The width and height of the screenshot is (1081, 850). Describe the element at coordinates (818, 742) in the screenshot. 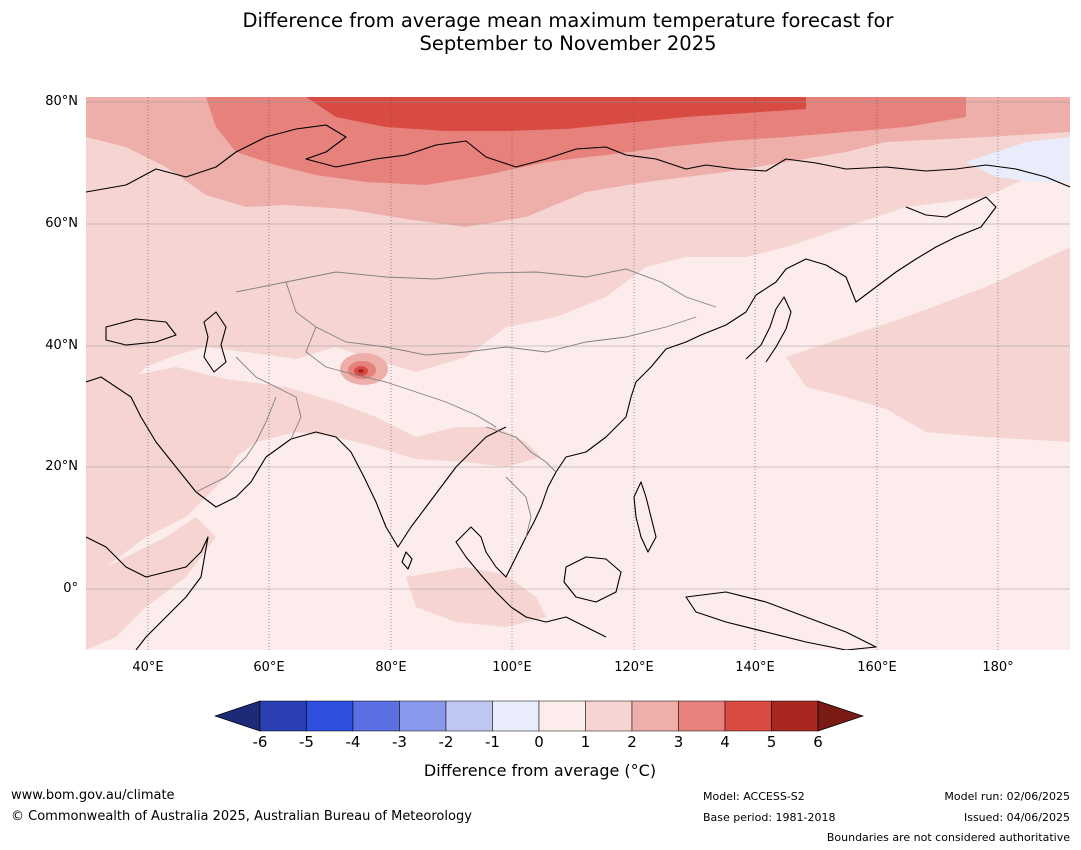

I see `colorbar-tick-label: 6` at that location.